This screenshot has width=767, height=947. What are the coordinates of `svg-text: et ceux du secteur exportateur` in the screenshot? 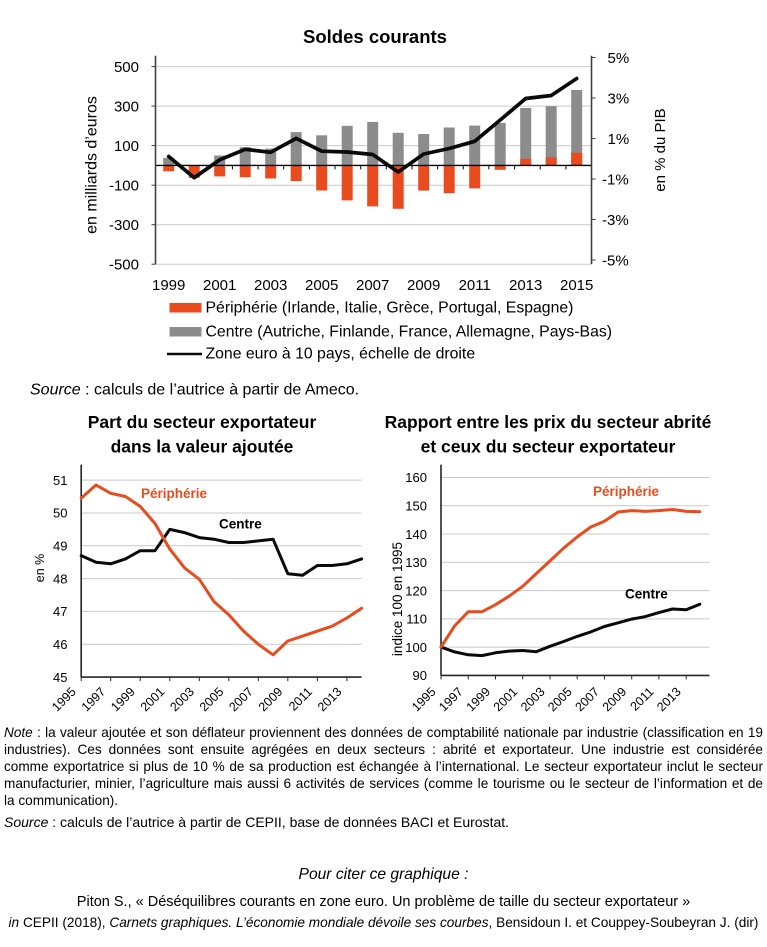 It's located at (548, 447).